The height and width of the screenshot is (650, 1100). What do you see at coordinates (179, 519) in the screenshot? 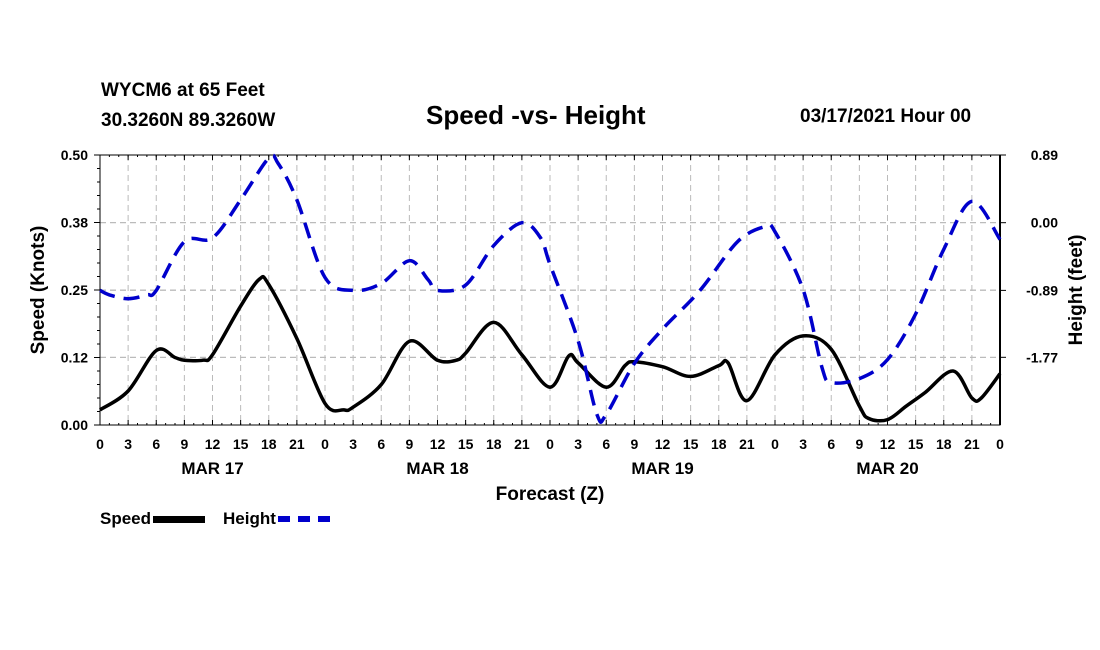
I see `legend-speed-swatch` at bounding box center [179, 519].